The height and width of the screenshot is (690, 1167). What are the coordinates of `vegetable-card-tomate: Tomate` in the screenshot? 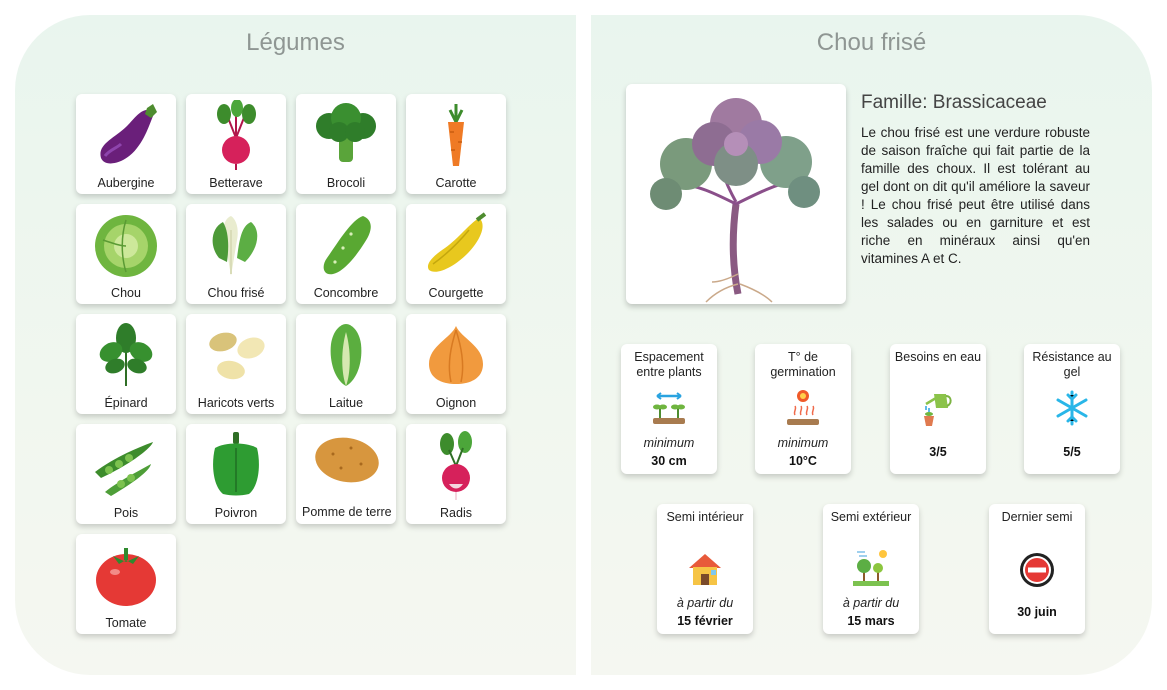 It's located at (126, 584).